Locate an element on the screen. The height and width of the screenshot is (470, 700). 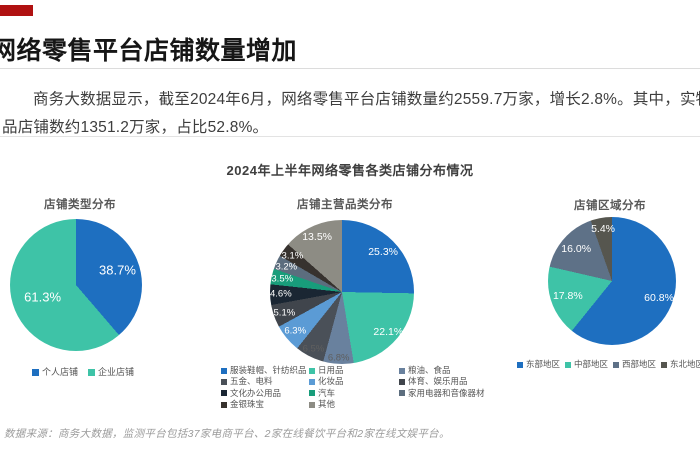
title-divider is located at coordinates (350, 68).